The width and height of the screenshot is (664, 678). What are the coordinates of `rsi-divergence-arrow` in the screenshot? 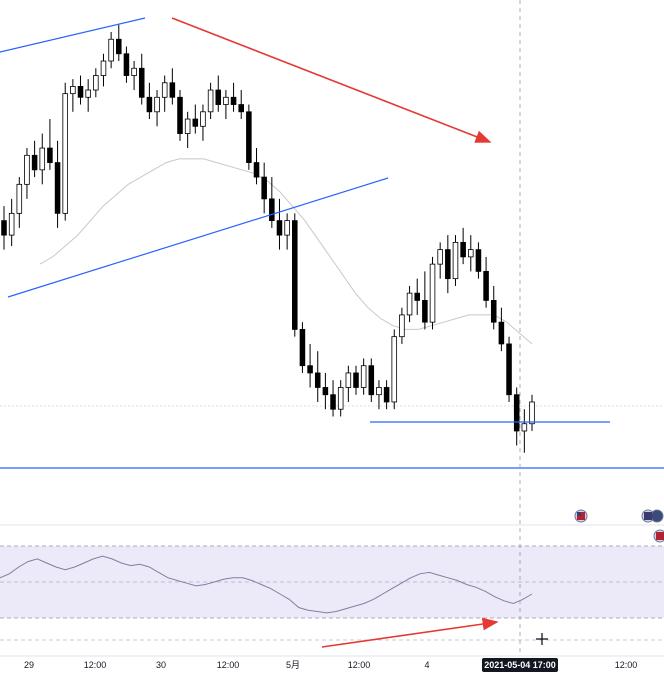 It's located at (410, 632).